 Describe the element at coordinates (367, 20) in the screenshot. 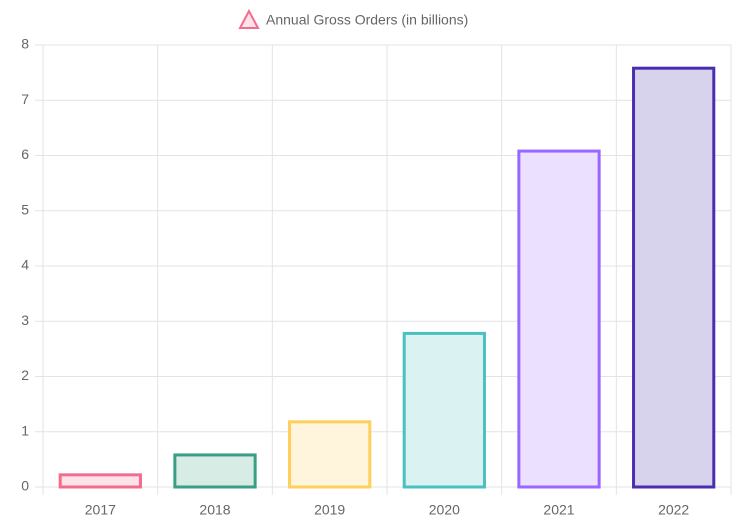

I see `legend-label: Annual Gross Orders (in billions)` at that location.